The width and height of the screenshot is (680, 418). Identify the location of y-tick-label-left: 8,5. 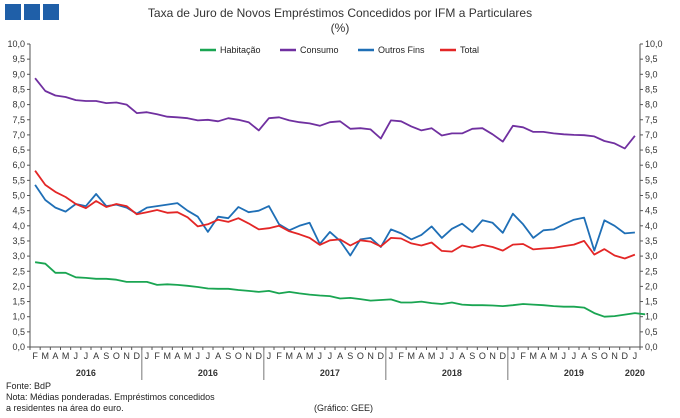
(18, 89).